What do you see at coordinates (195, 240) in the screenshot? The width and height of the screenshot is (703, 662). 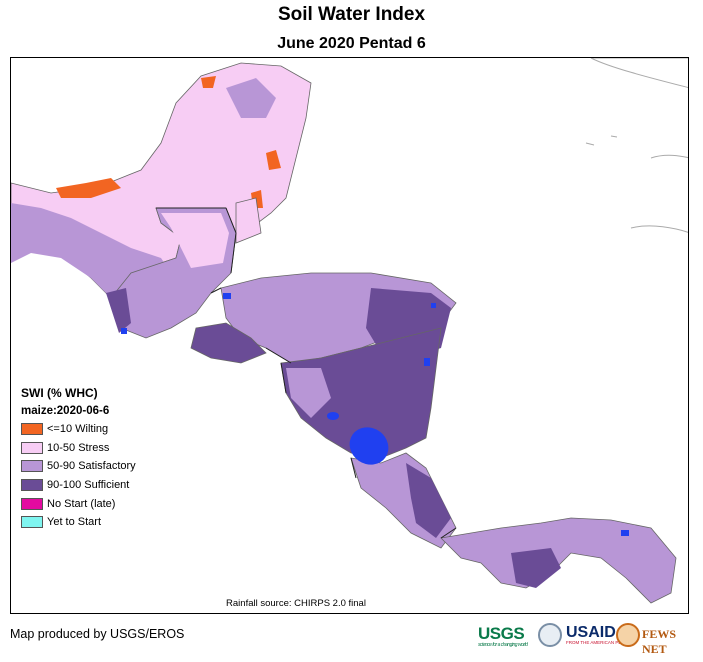 I see `guatemala-stress-patch` at bounding box center [195, 240].